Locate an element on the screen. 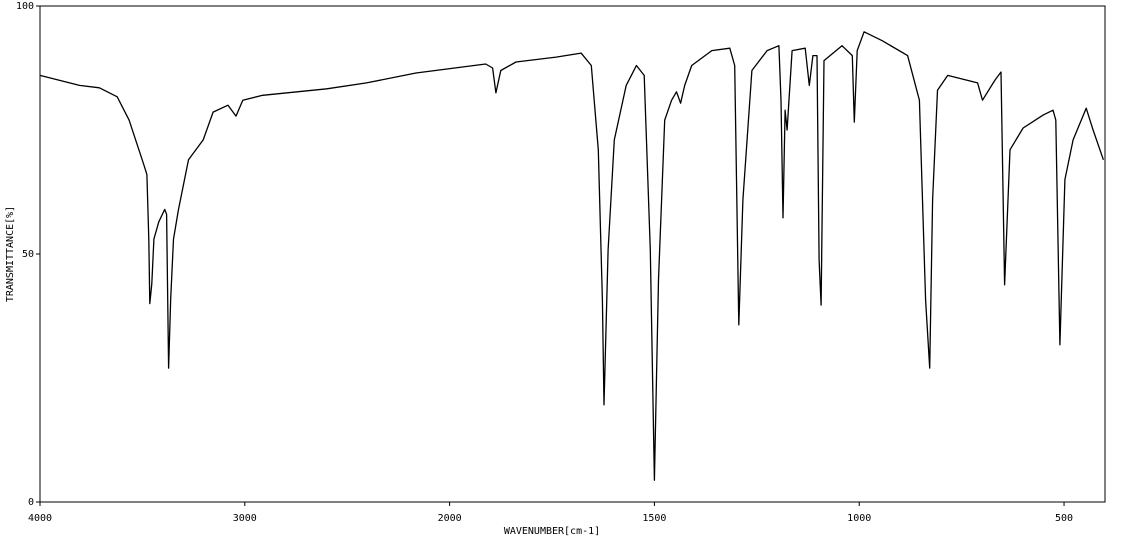 This screenshot has width=1134, height=536. x-tick-label: 500 is located at coordinates (1064, 518).